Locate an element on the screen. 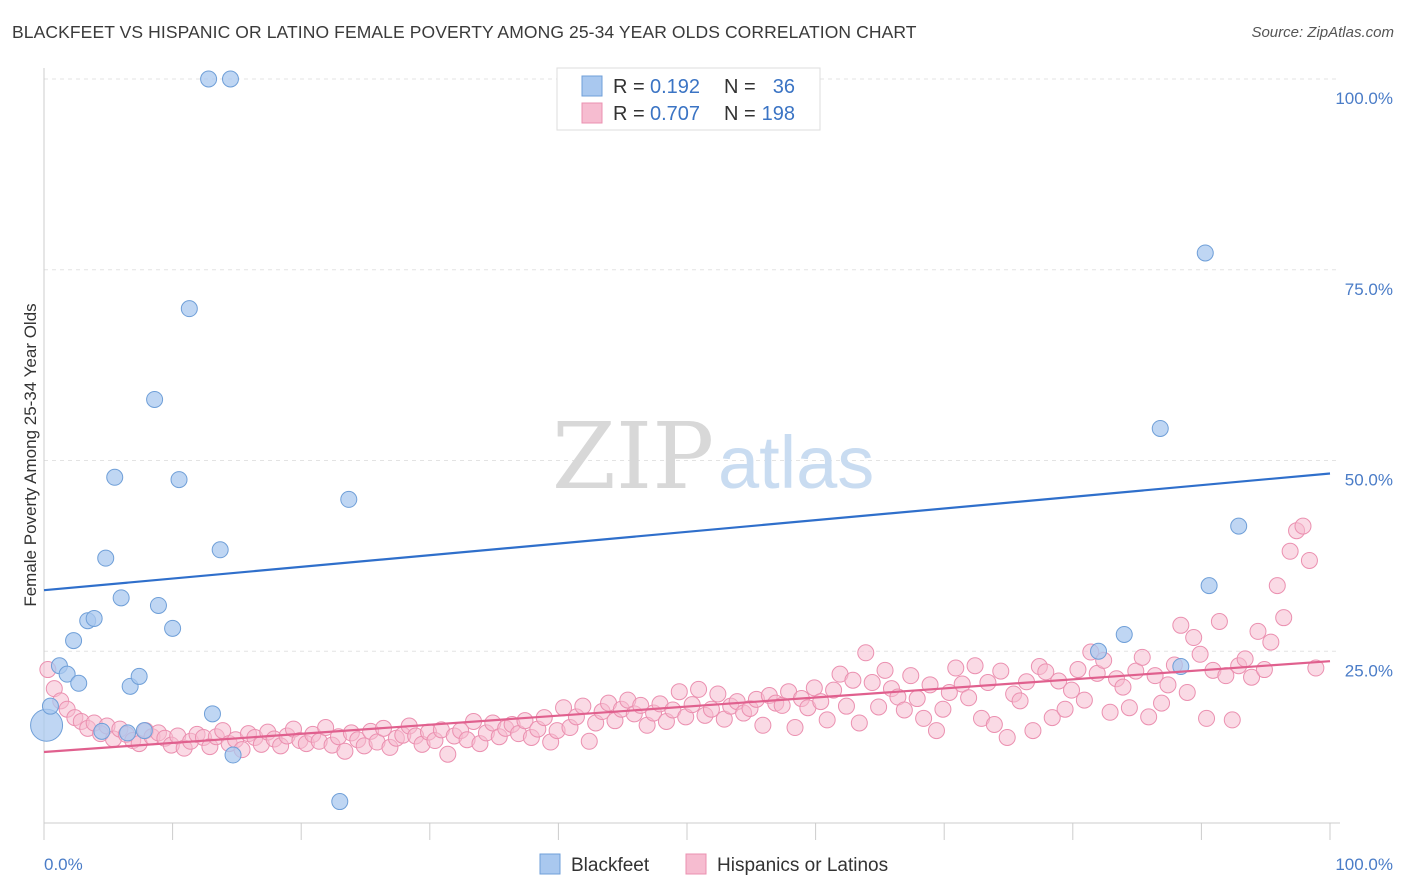 The image size is (1406, 892). y-tick-label-2: 50.0% is located at coordinates (1369, 480).